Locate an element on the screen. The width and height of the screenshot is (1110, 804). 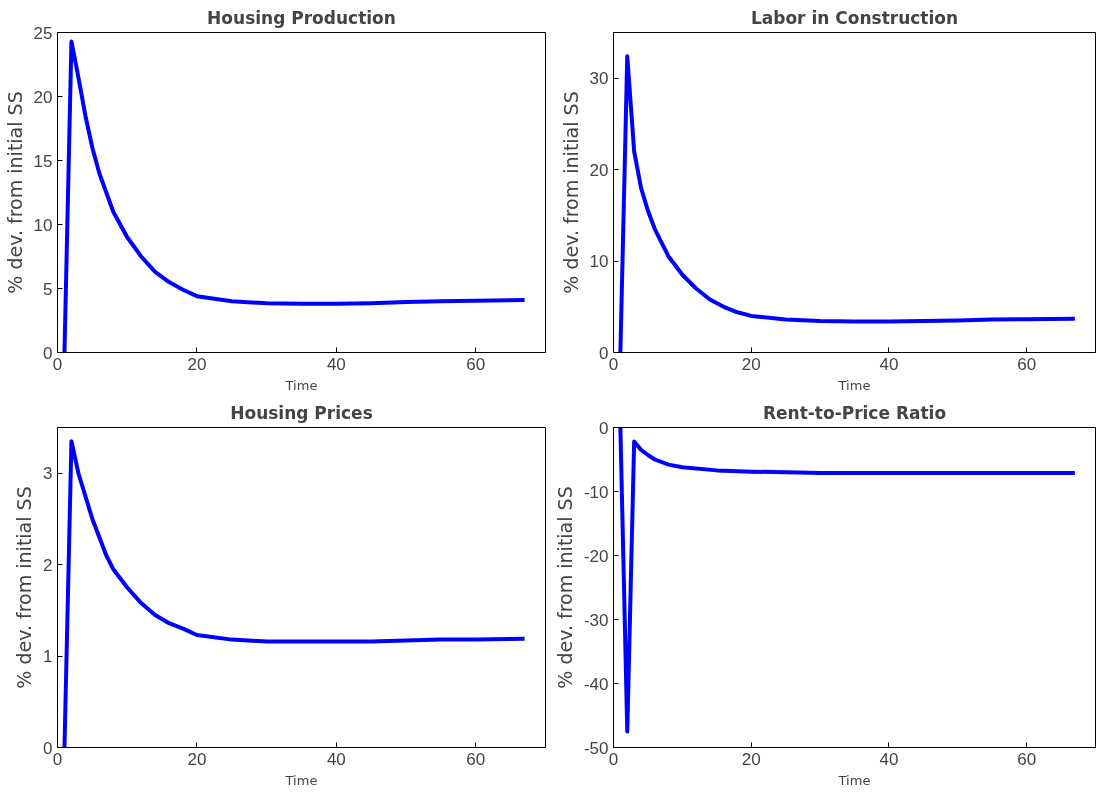
y-tick-label: -40 is located at coordinates (596, 684).